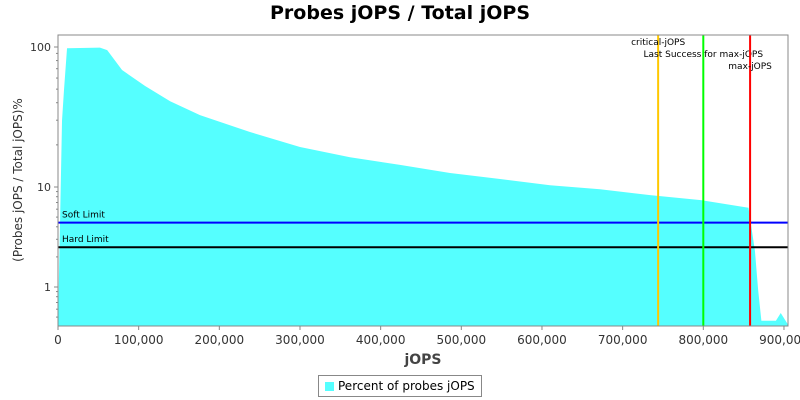  I want to click on x-tick-label: 800,000, so click(703, 340).